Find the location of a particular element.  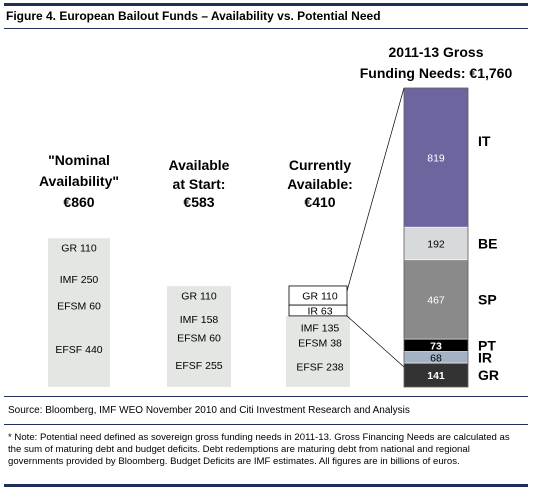

country-label-be: BE is located at coordinates (487, 243).